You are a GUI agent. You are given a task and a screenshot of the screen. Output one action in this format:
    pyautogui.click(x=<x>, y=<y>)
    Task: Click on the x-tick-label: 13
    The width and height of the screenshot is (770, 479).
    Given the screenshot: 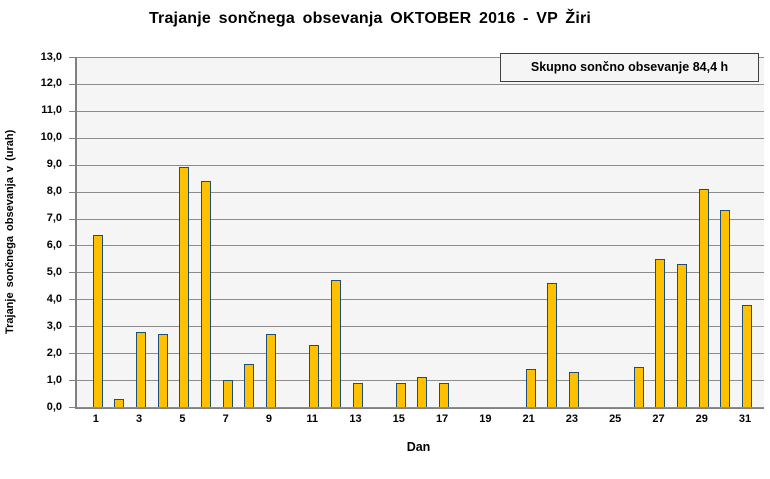 What is the action you would take?
    pyautogui.click(x=355, y=419)
    